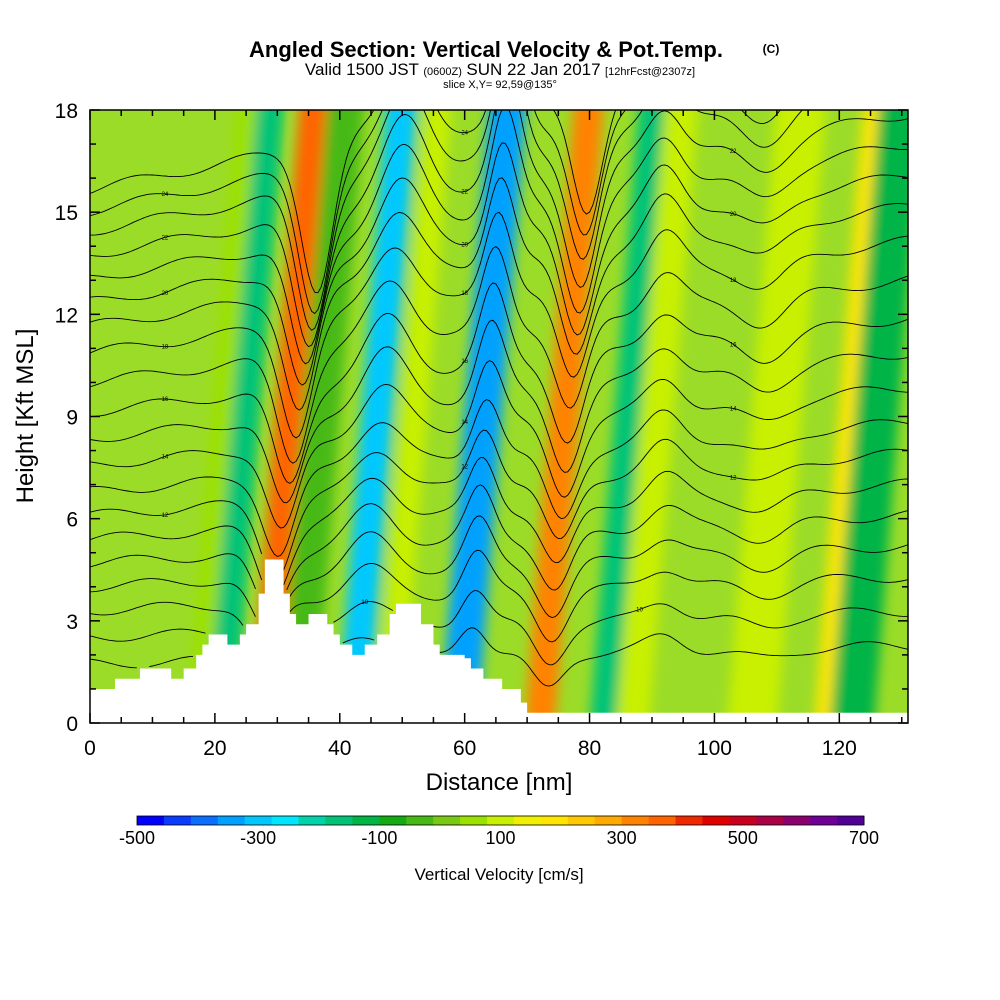  Describe the element at coordinates (165, 294) in the screenshot. I see `contour-label-14-0: 20` at that location.